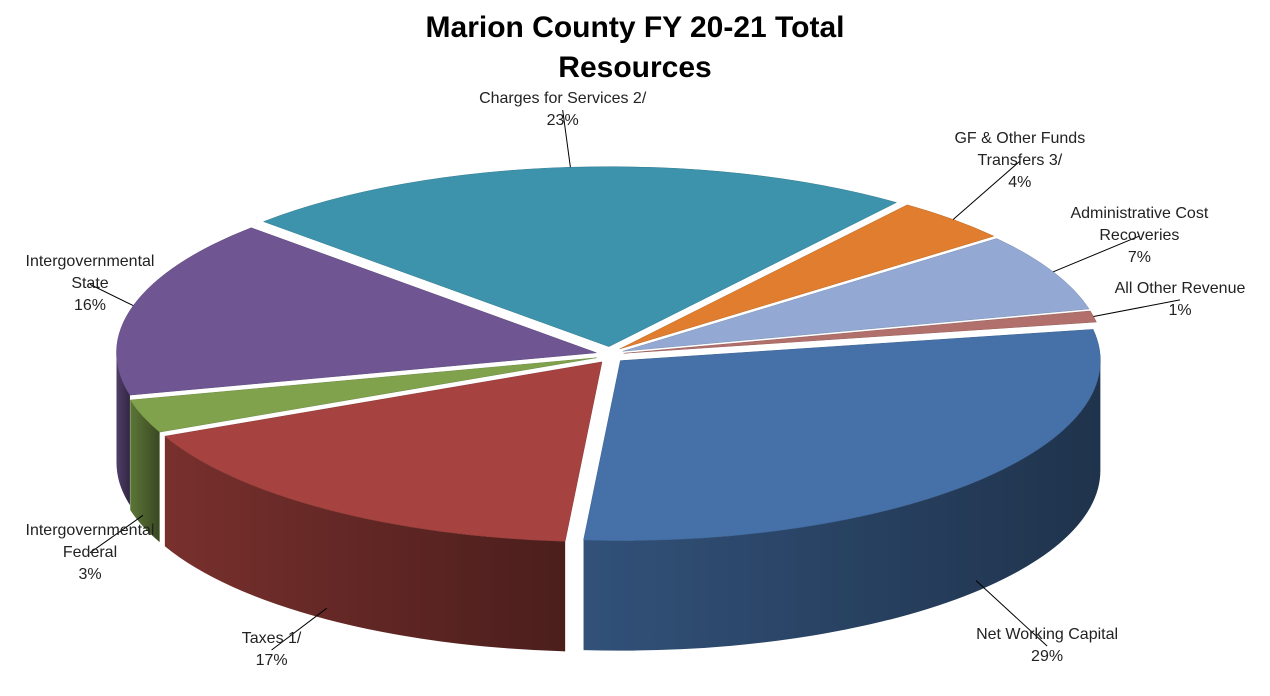 The height and width of the screenshot is (696, 1270). I want to click on chart-title: Marion County FY 20-21 Total Resources, so click(635, 47).